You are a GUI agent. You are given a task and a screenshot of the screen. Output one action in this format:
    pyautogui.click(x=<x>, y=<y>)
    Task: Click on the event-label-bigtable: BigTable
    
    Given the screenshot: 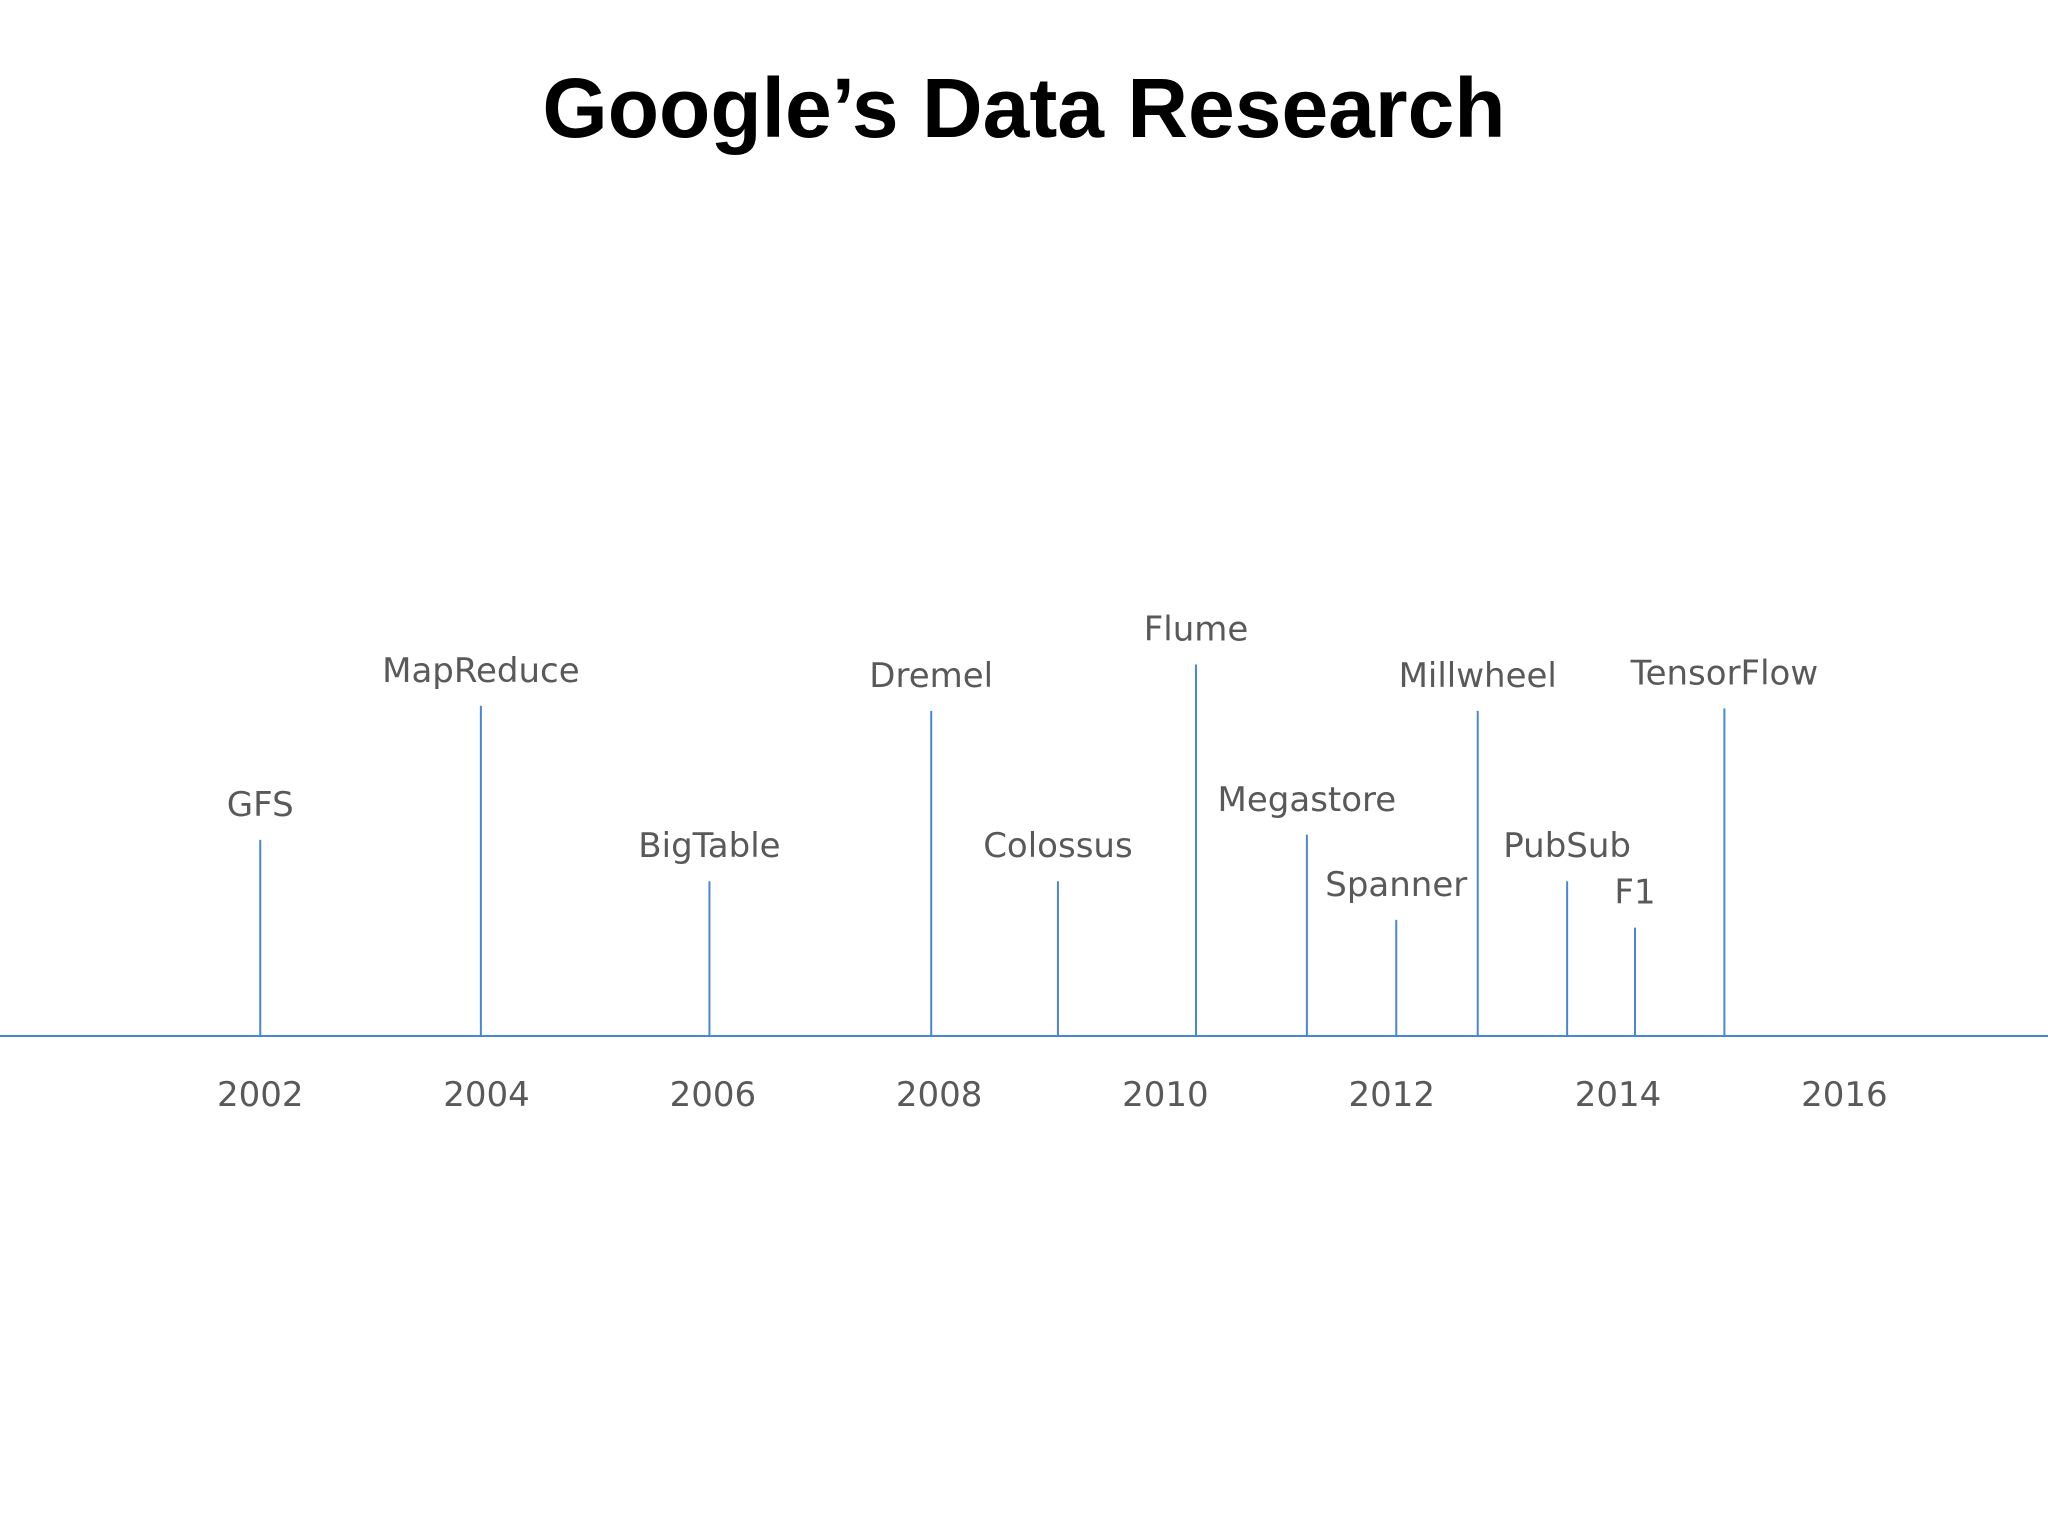 What is the action you would take?
    pyautogui.click(x=709, y=846)
    